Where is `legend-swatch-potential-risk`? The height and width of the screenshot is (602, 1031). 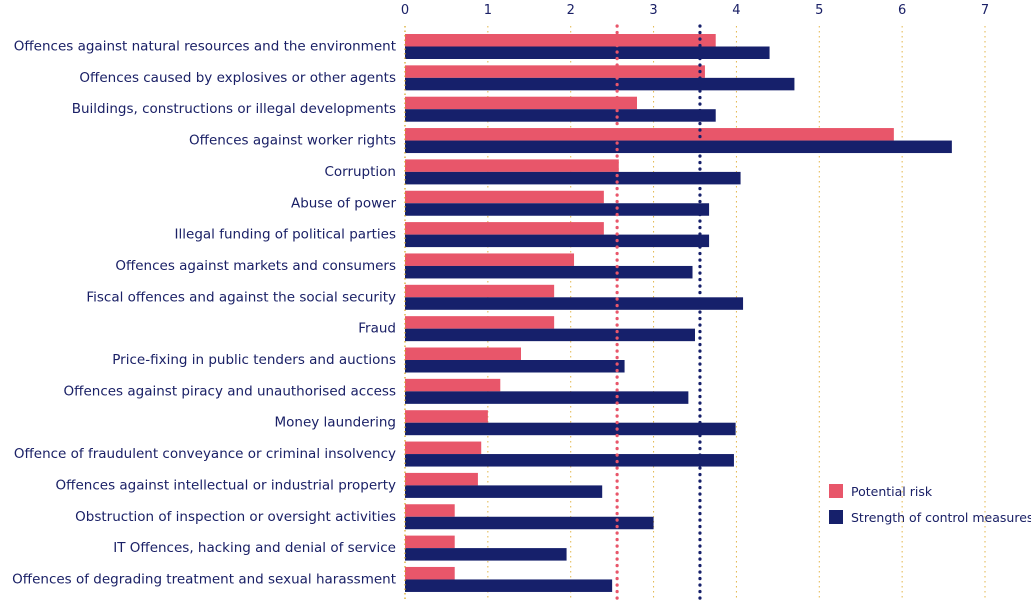 legend-swatch-potential-risk is located at coordinates (836, 491).